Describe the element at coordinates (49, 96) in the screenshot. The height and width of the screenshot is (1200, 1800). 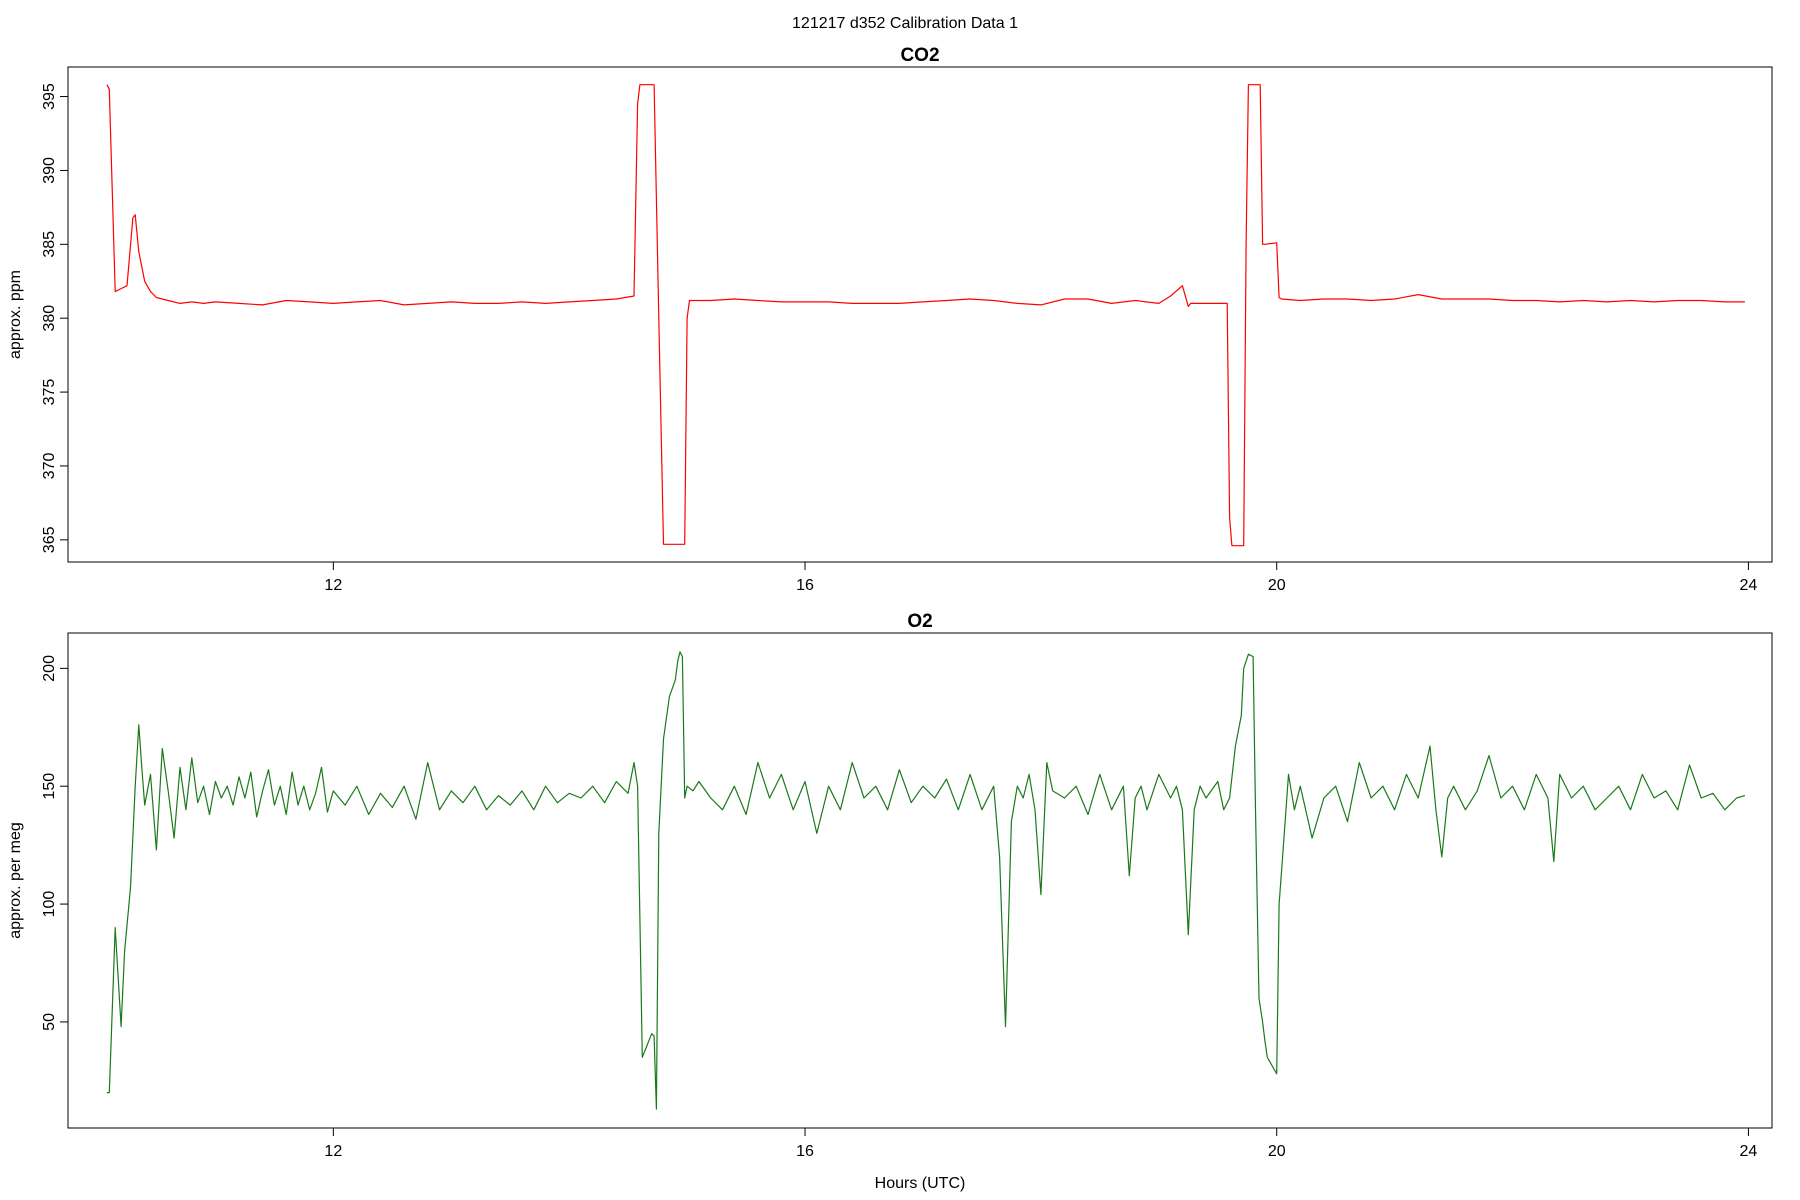
I see `y-tick-label: 395` at that location.